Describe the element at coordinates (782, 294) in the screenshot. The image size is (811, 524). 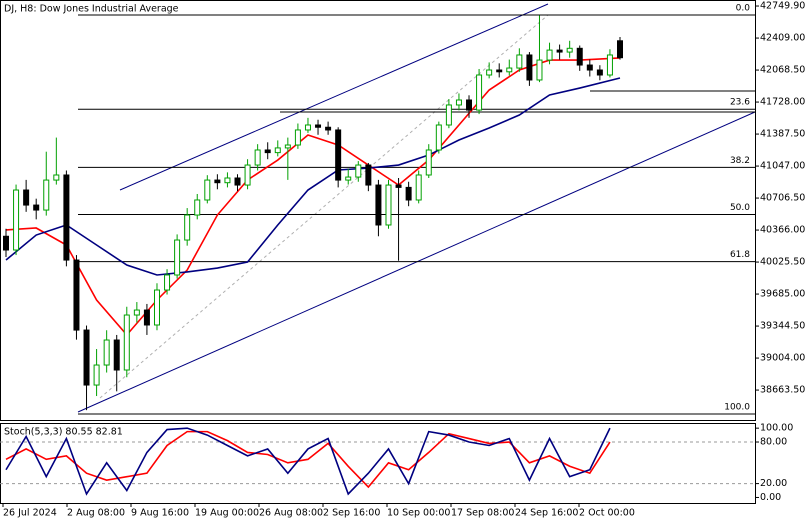
I see `y-tick-label: 39685.00` at that location.